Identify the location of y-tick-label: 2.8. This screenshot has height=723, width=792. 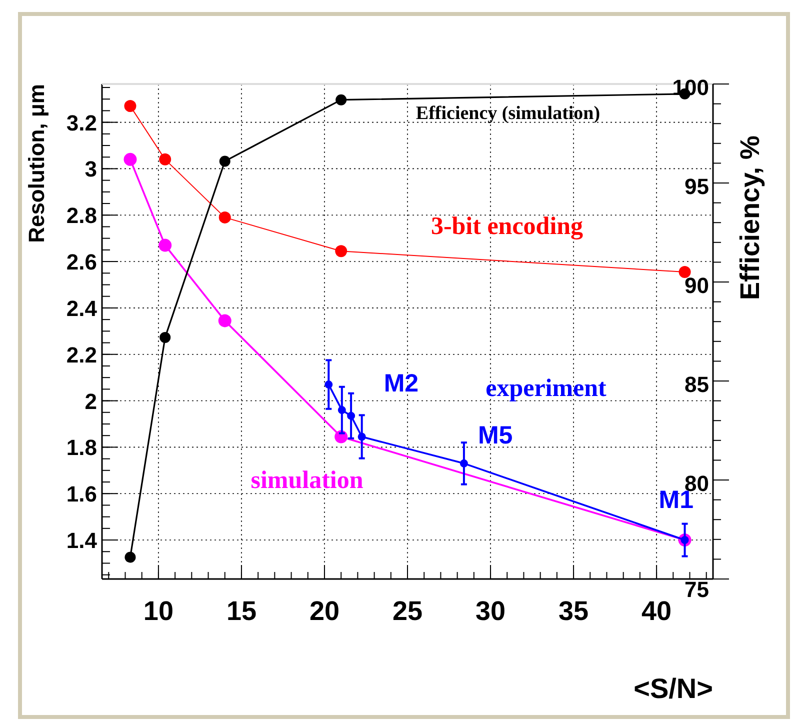
(81, 215).